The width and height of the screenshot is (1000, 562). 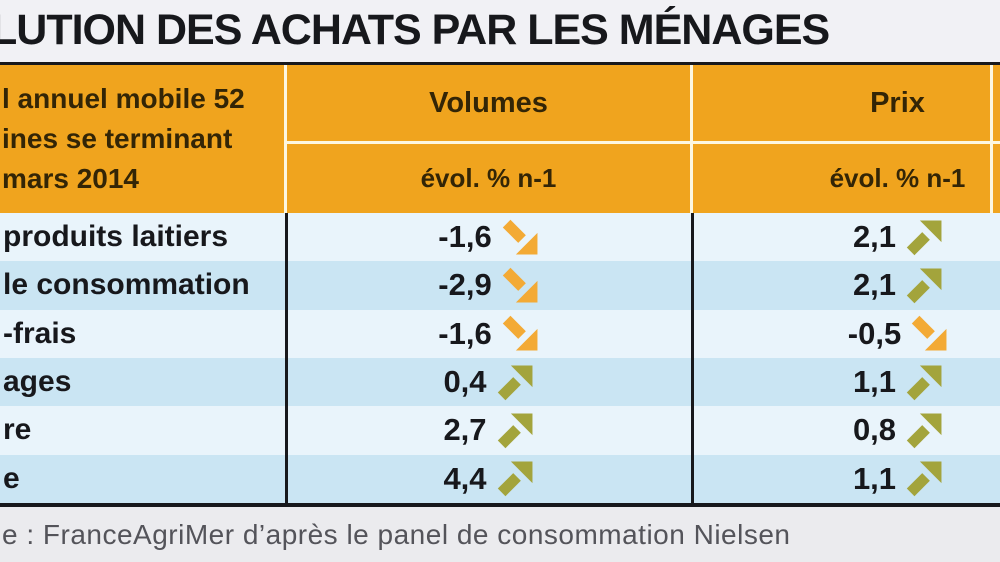 I want to click on page-title: LUTION DES ACHATS PAR LES MÉNAGES, so click(x=415, y=30).